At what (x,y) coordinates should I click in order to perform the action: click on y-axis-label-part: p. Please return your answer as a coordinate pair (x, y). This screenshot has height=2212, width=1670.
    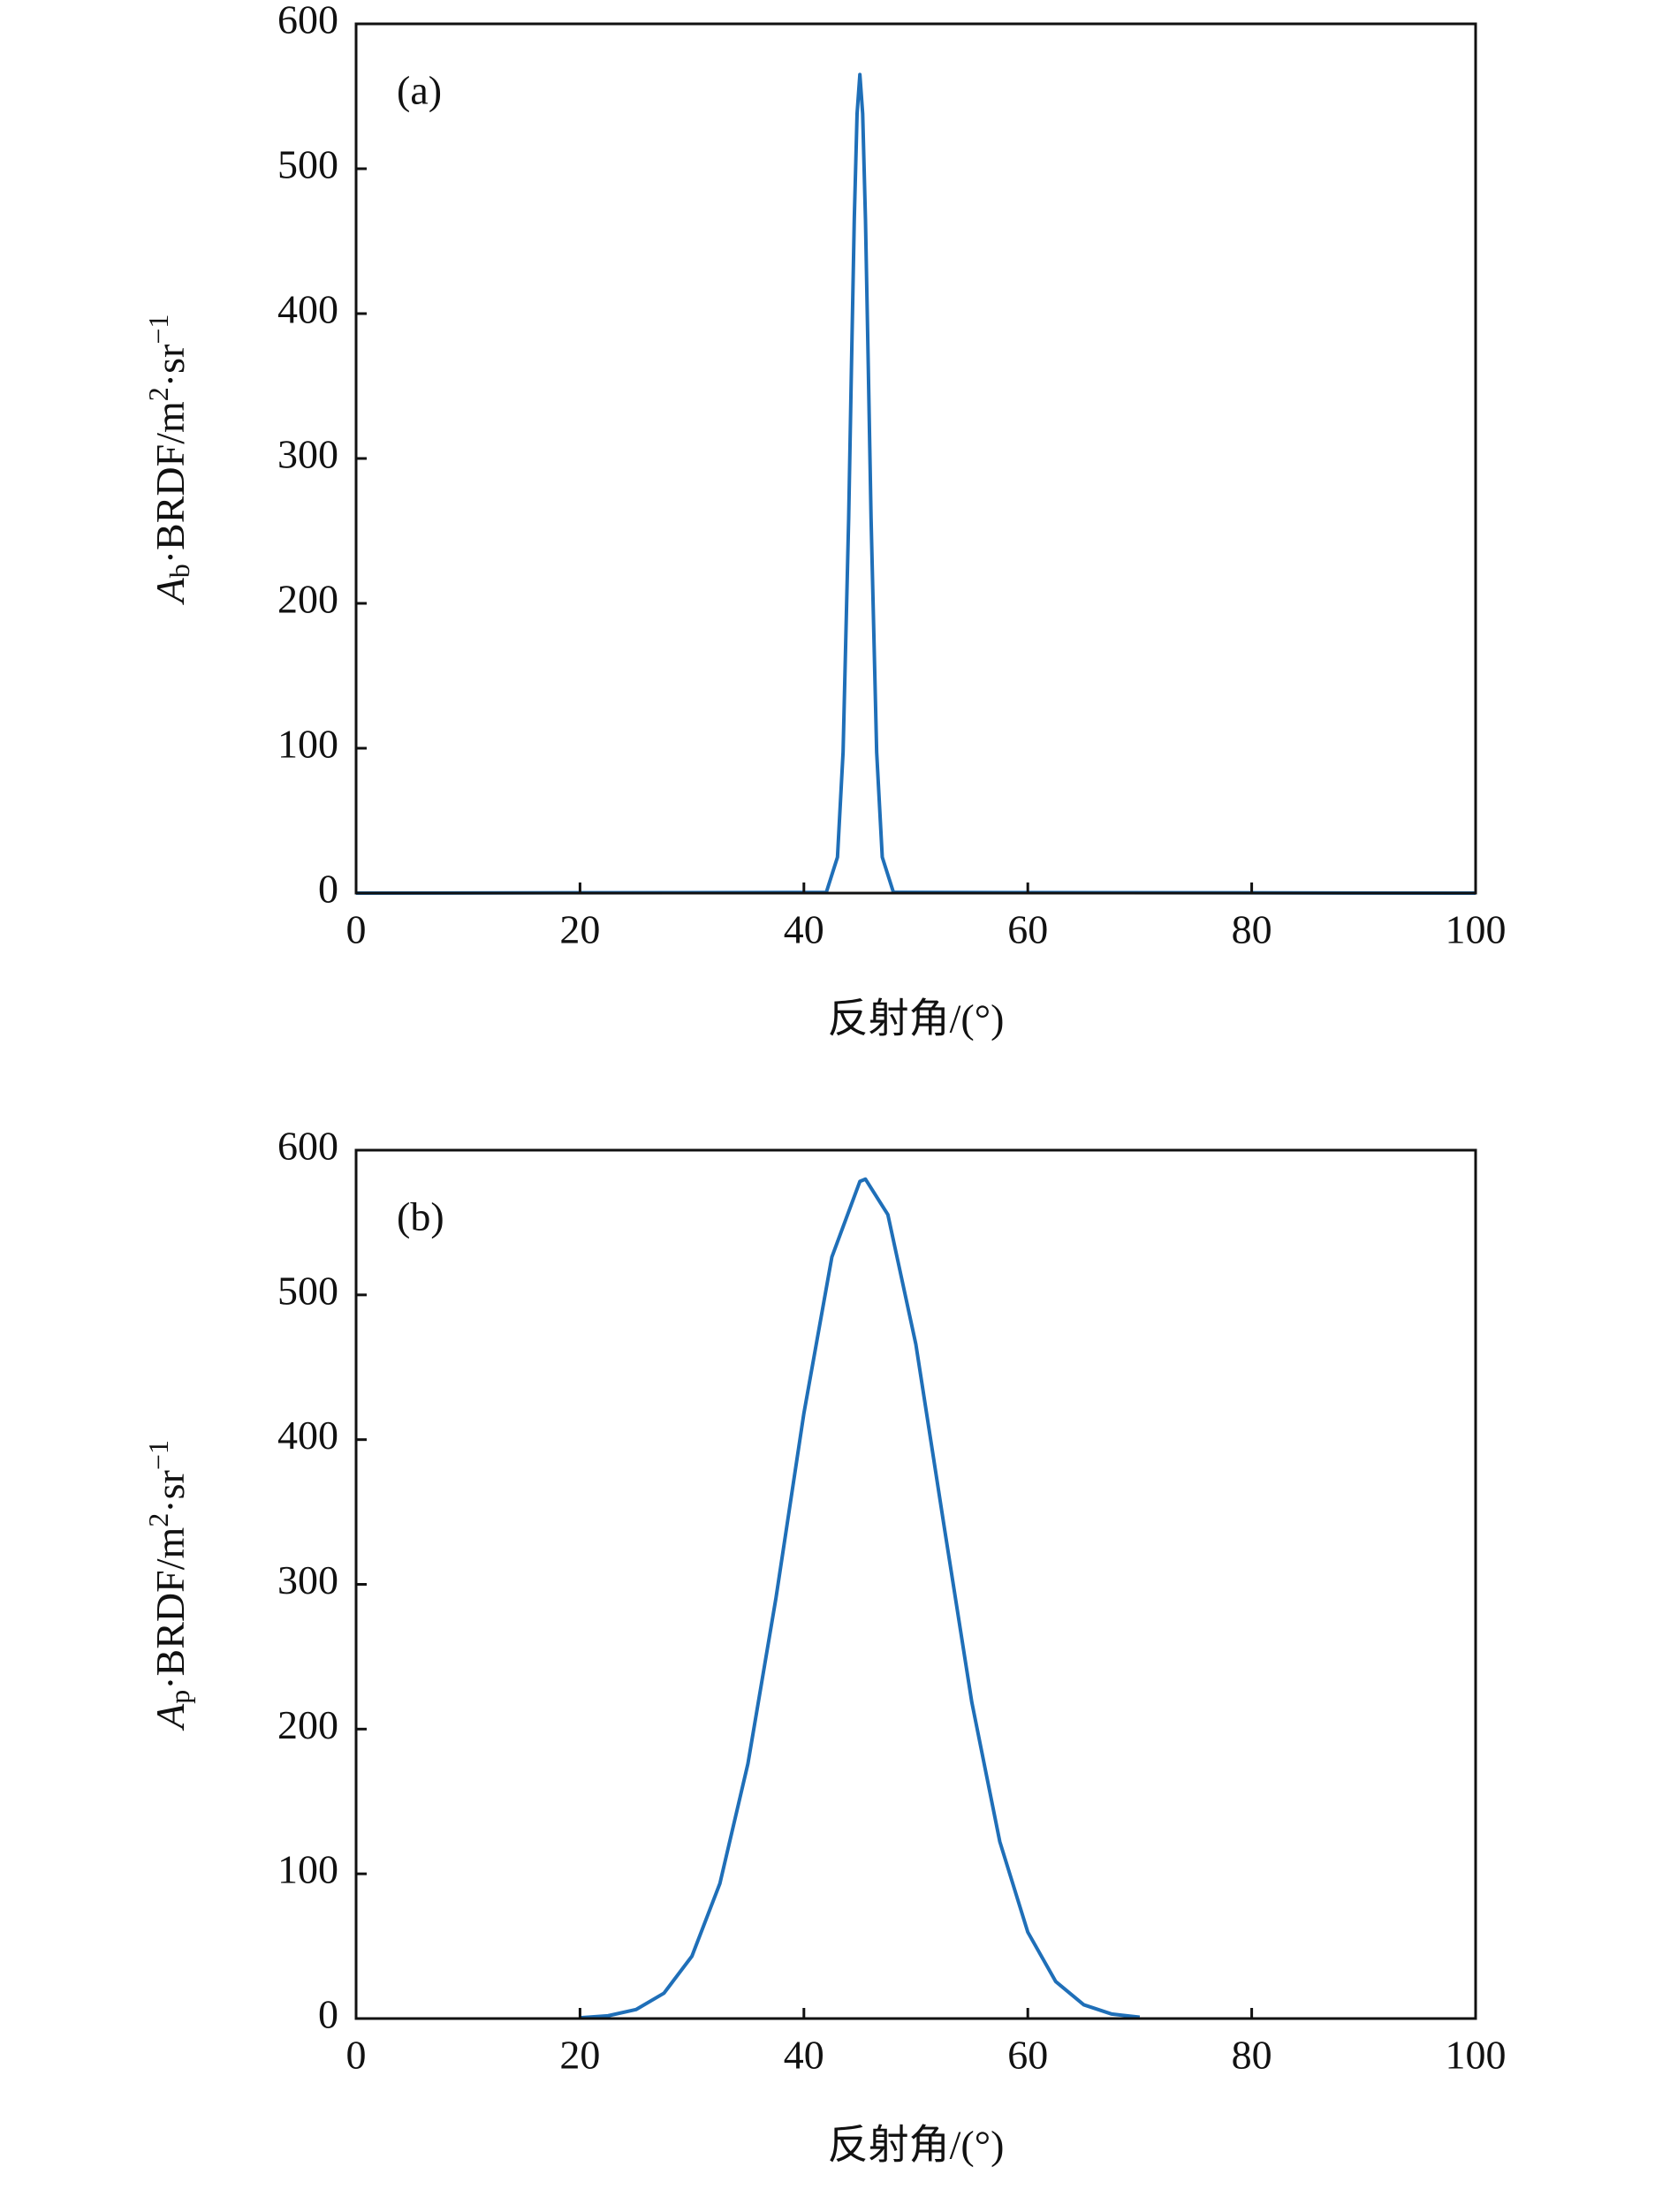
    Looking at the image, I should click on (179, 1697).